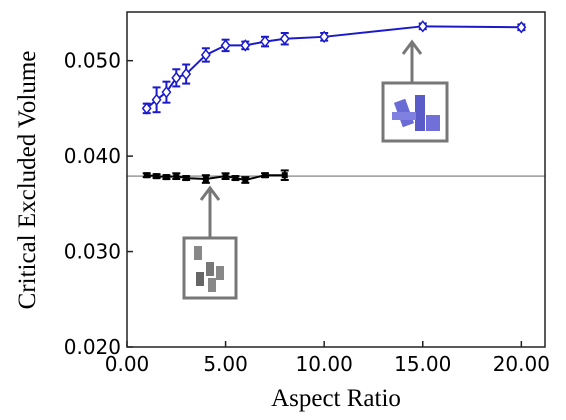 The image size is (566, 420). Describe the element at coordinates (92, 252) in the screenshot. I see `y-tick-label: 0.030` at that location.